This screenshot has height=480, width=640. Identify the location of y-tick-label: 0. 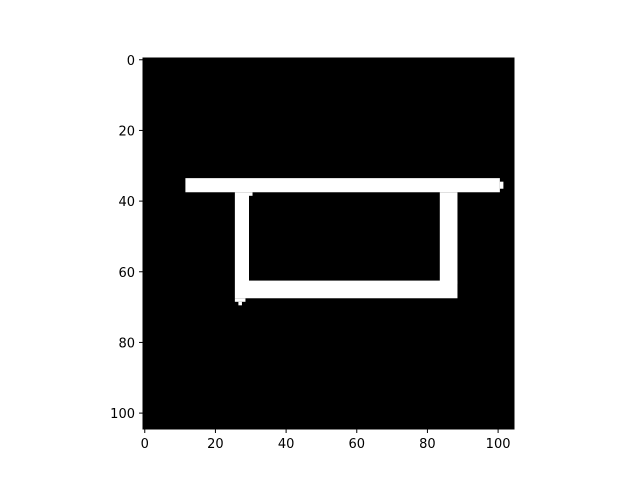
(131, 61).